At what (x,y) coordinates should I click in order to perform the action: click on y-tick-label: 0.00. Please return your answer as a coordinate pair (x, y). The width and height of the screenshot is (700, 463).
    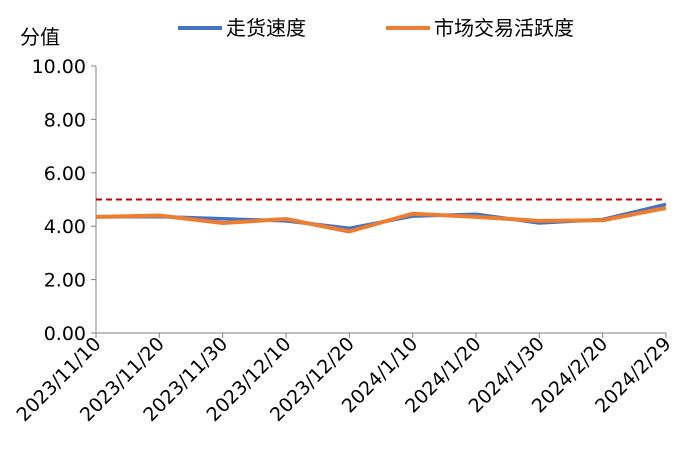
    Looking at the image, I should click on (65, 334).